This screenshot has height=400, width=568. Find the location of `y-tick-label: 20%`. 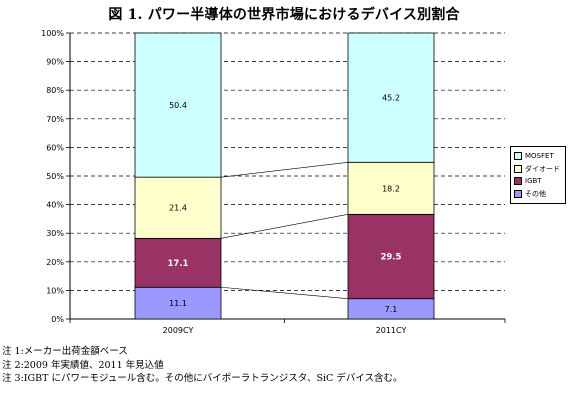

y-tick-label: 20% is located at coordinates (55, 262).